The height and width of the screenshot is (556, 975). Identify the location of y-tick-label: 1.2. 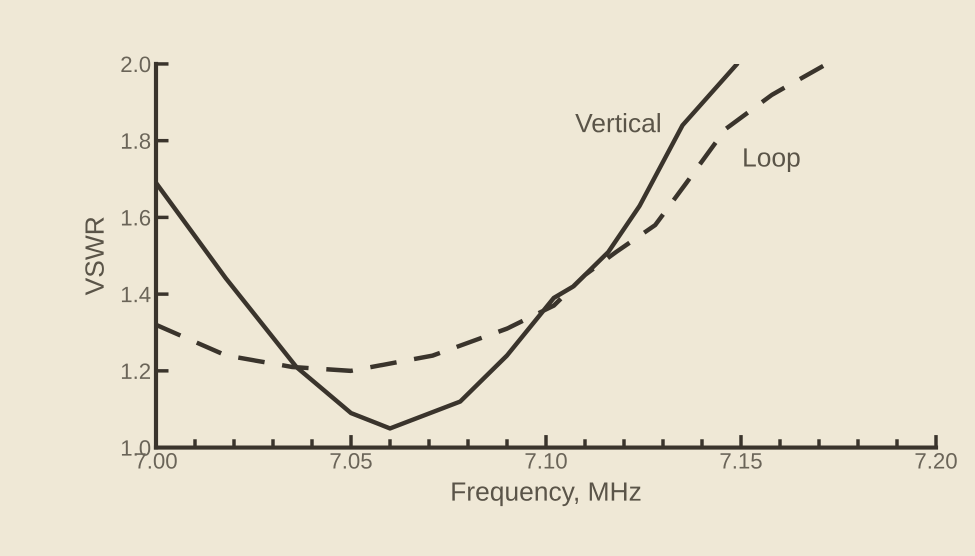
(136, 371).